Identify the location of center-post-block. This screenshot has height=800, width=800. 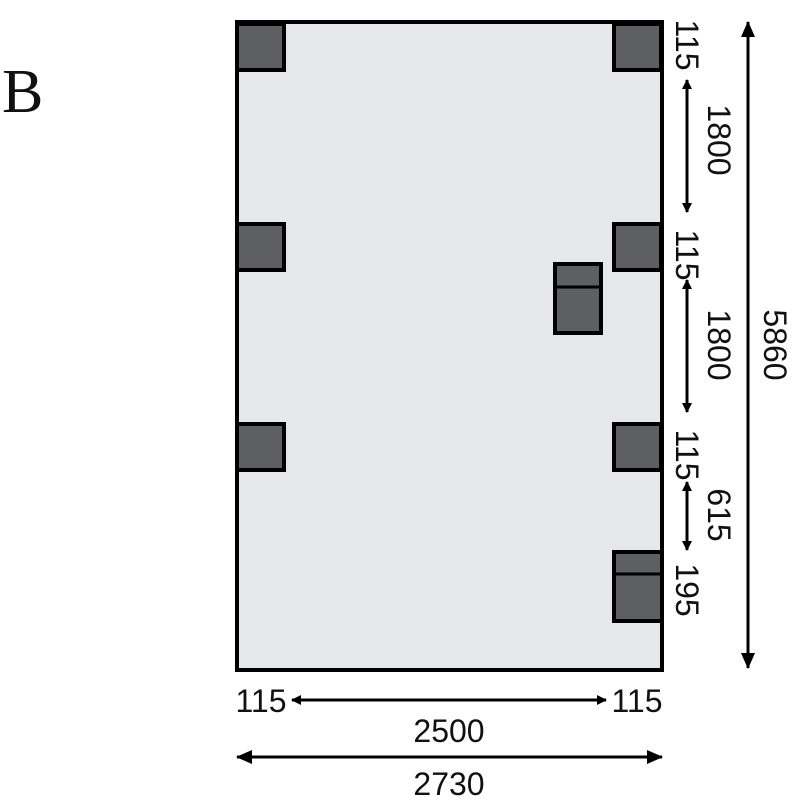
(578, 298).